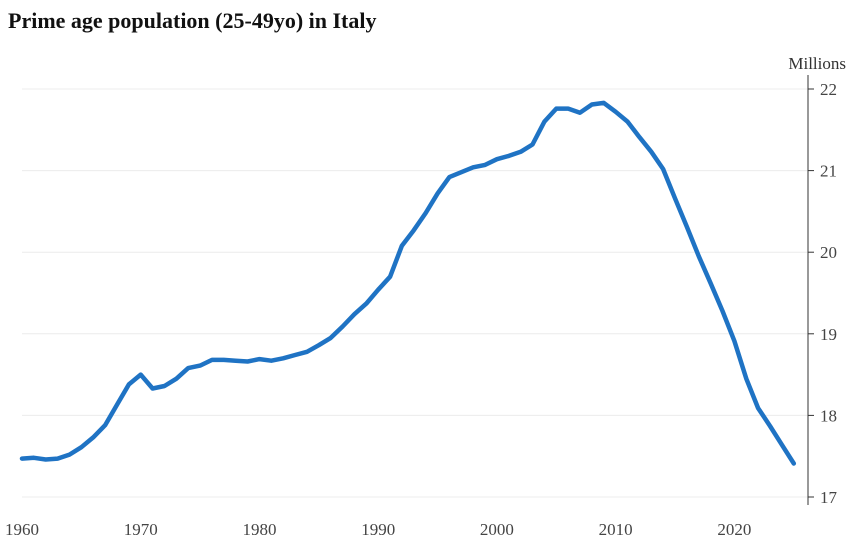 Image resolution: width=850 pixels, height=550 pixels. I want to click on x-tick-label: 1990, so click(378, 529).